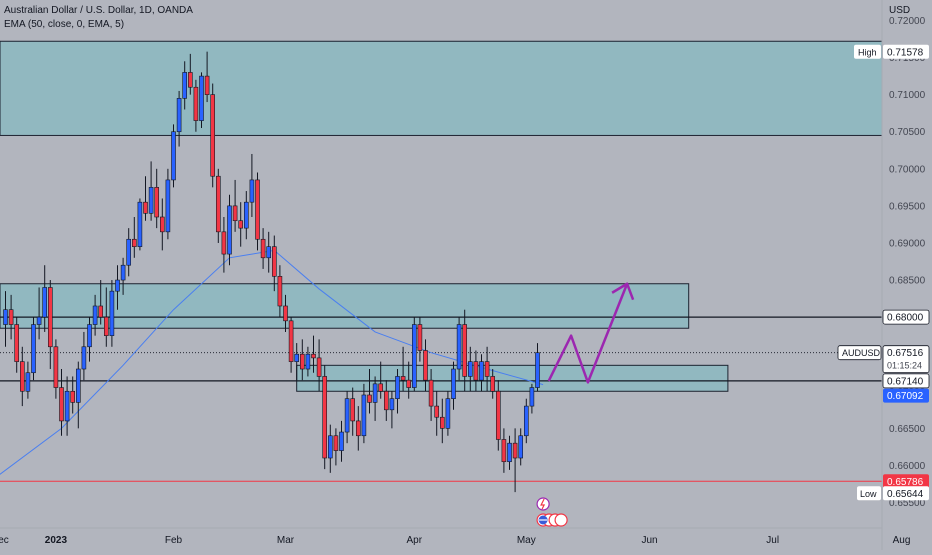 This screenshot has width=932, height=555. What do you see at coordinates (902, 540) in the screenshot?
I see `x-tick-label: Aug` at bounding box center [902, 540].